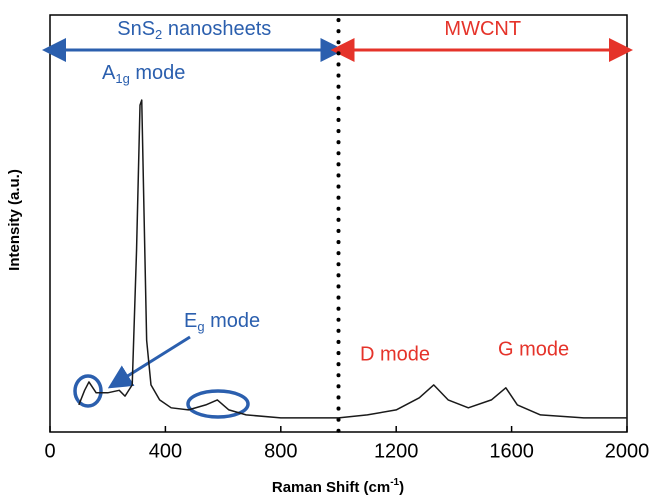 The width and height of the screenshot is (654, 499). What do you see at coordinates (533, 349) in the screenshot?
I see `annotation: G mode` at bounding box center [533, 349].